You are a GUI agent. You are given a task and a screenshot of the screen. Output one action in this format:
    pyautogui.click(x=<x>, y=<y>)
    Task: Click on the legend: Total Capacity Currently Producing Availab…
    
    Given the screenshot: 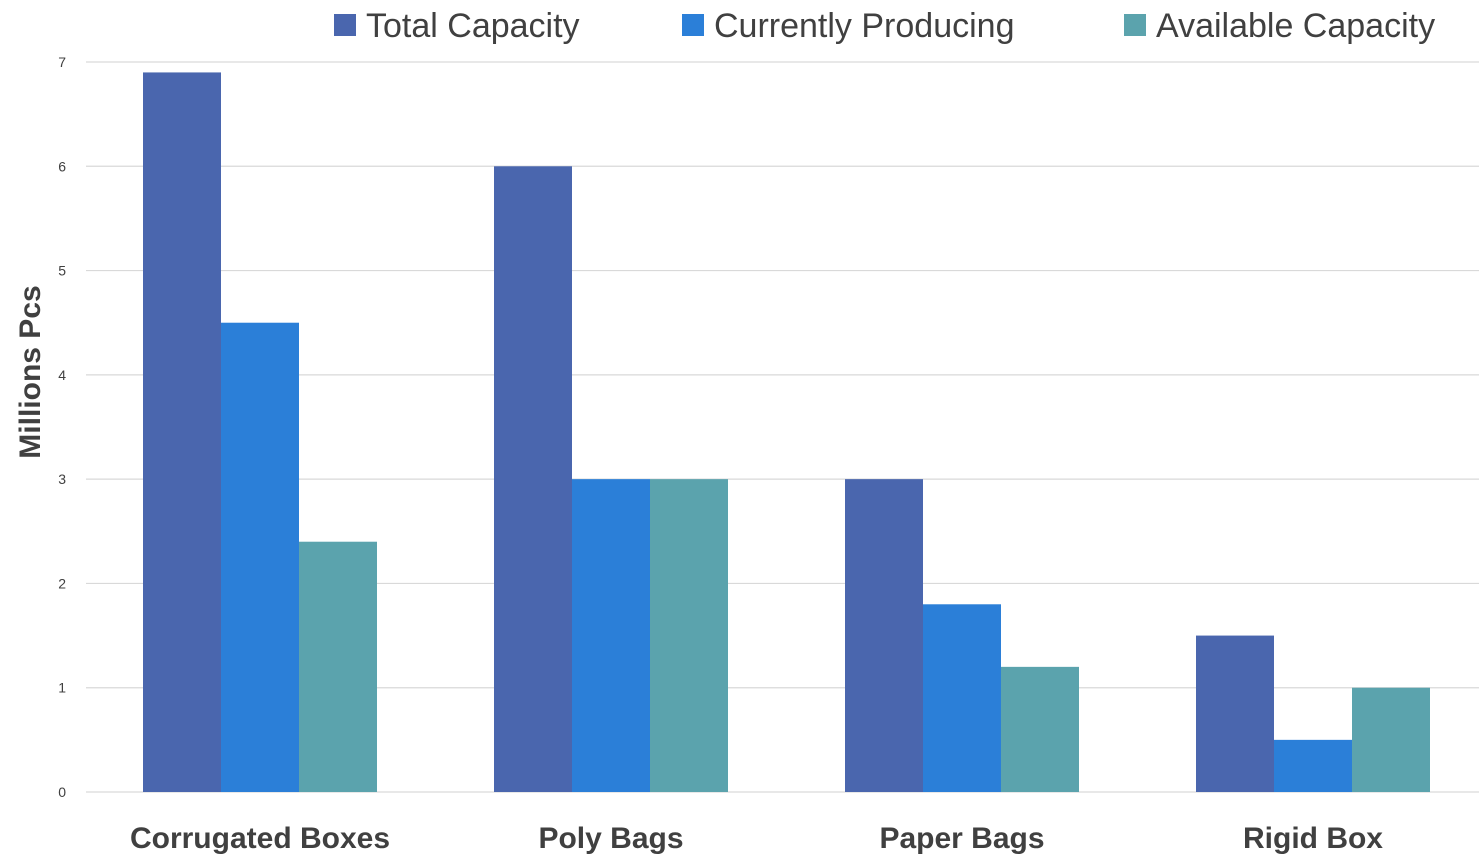 What is the action you would take?
    pyautogui.click(x=884, y=26)
    